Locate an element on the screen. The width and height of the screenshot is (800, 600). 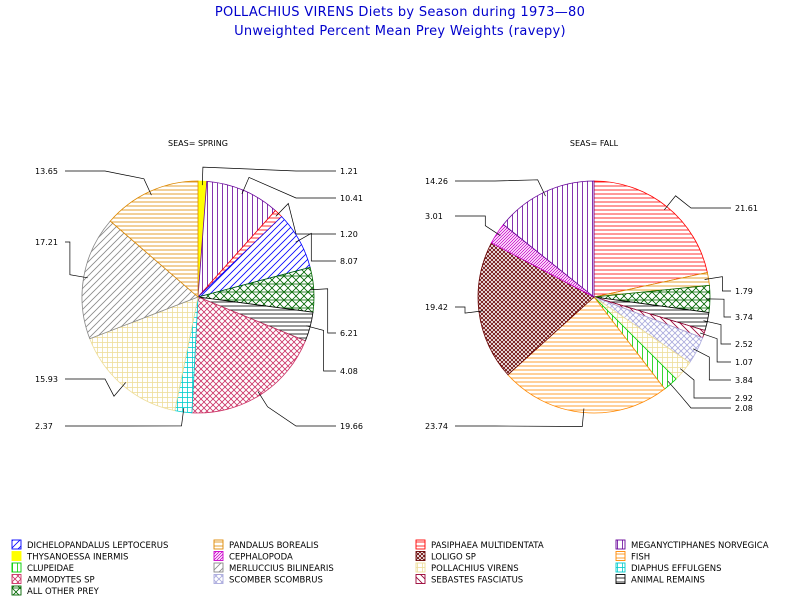
legend-item-sebastes-fasciatus: SEBASTES FASCIATUS is located at coordinates (469, 580).